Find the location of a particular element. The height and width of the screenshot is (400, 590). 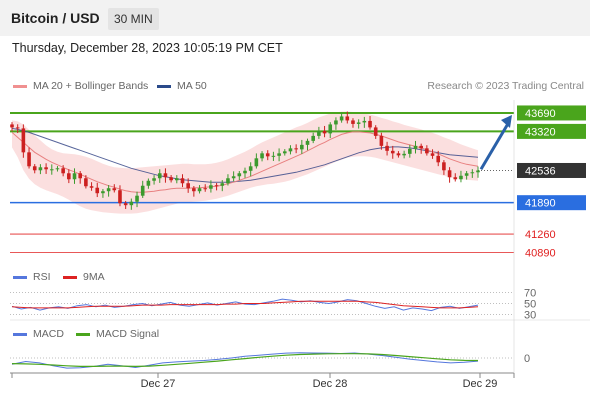

legend-ma20: MA 20 + Bollinger Bands is located at coordinates (80, 86).